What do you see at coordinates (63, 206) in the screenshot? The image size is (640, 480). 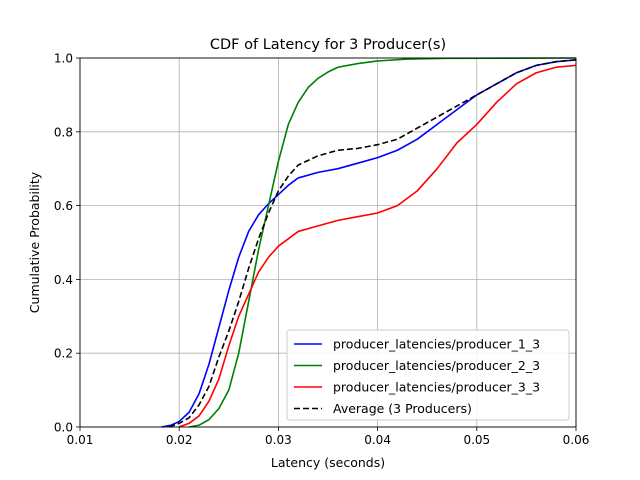 I see `y-tick-label: 0.6` at bounding box center [63, 206].